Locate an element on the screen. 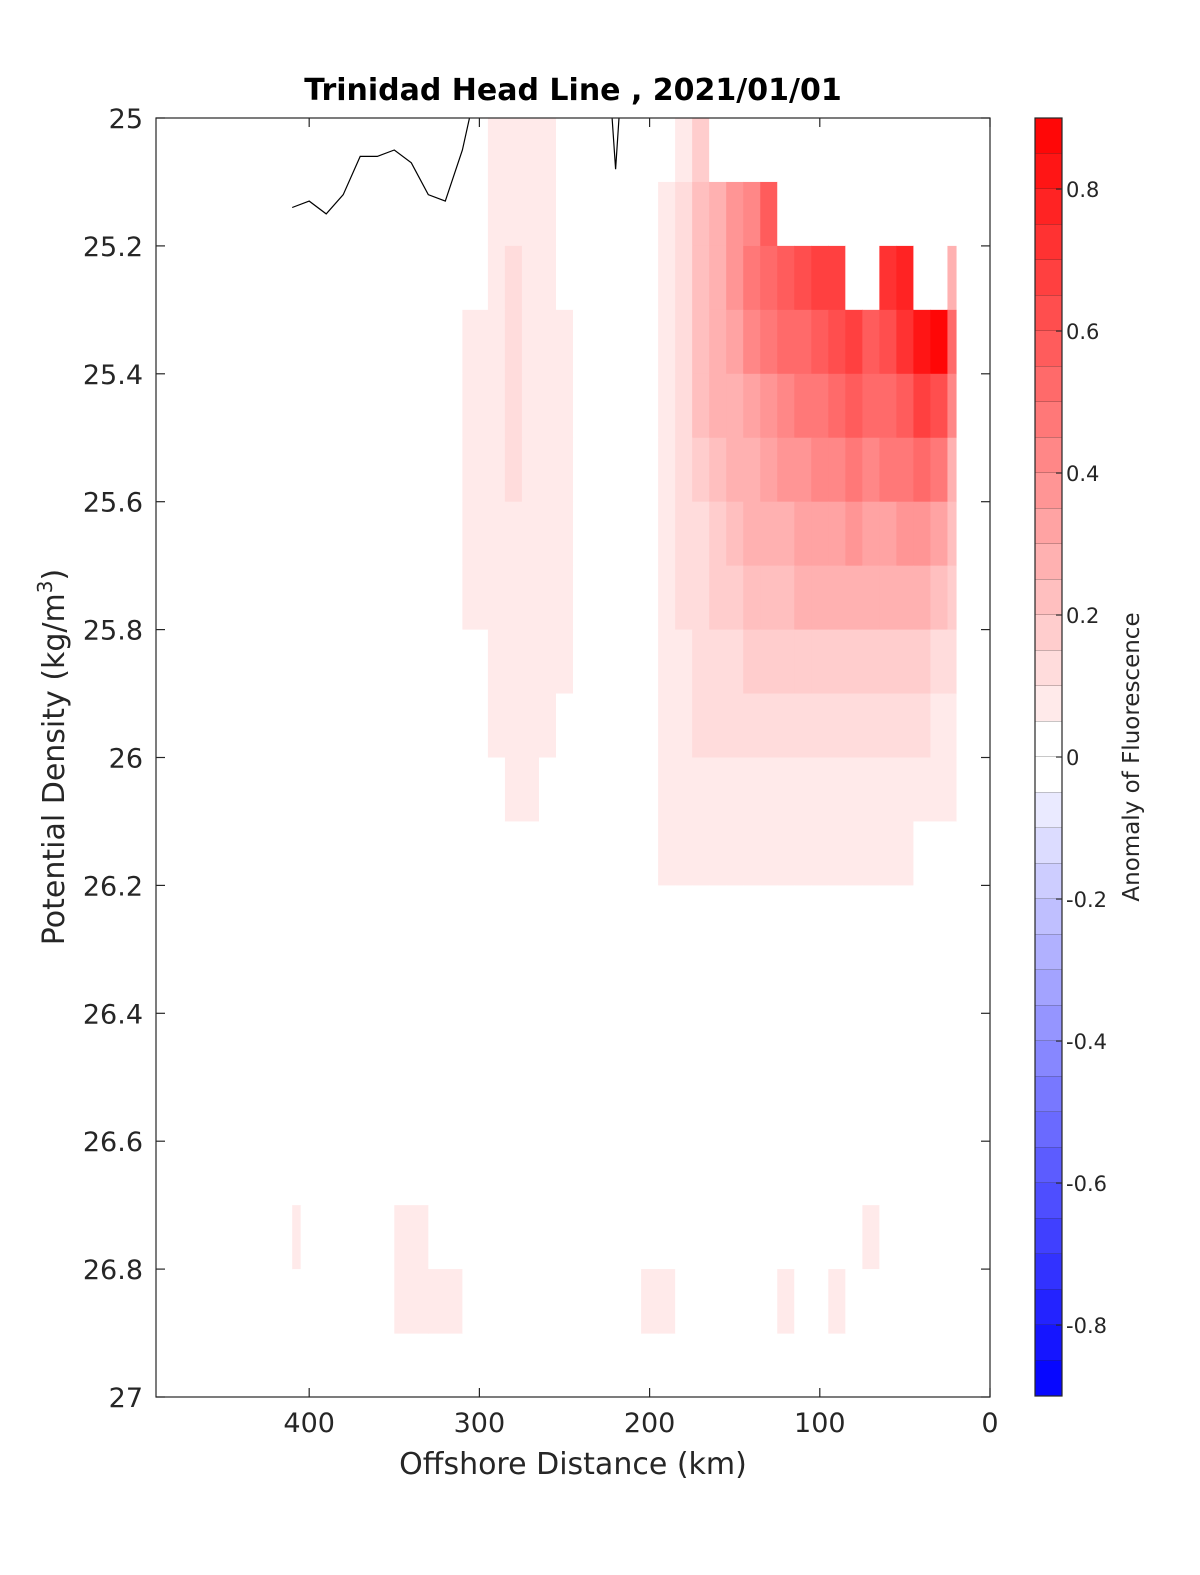  y-tick-label: 25.8 is located at coordinates (113, 631).